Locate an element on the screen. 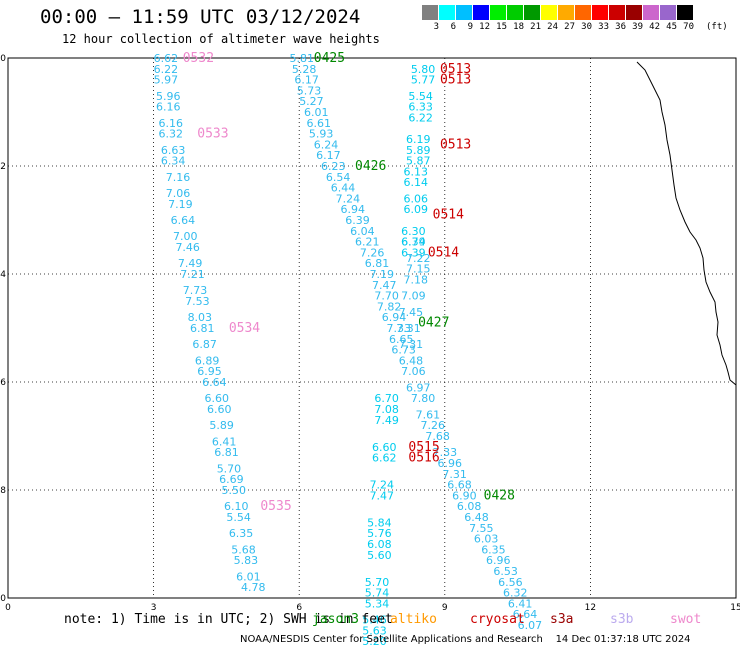  colorbar-label: 24 is located at coordinates (552, 27).